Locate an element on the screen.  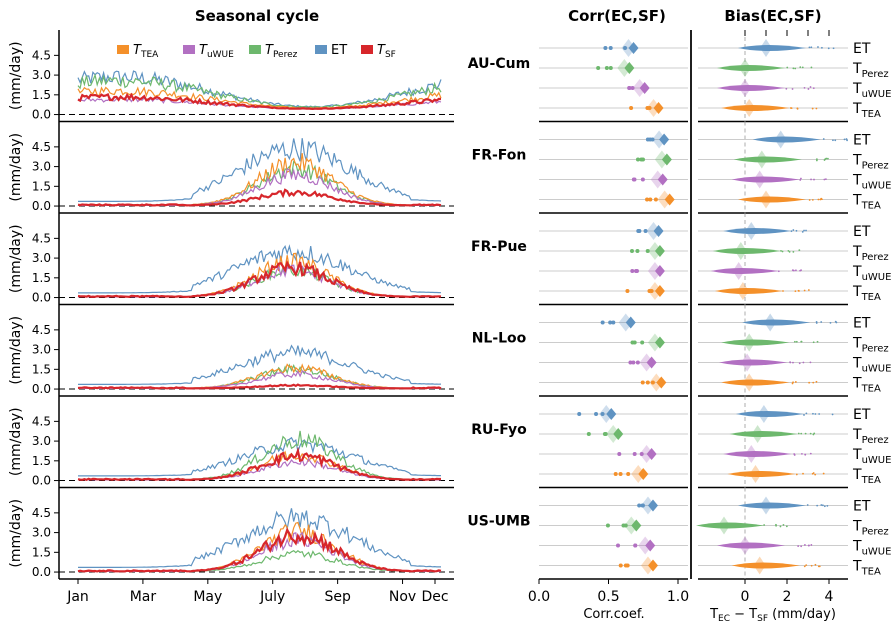
site-label: FR-Fon is located at coordinates (499, 155).